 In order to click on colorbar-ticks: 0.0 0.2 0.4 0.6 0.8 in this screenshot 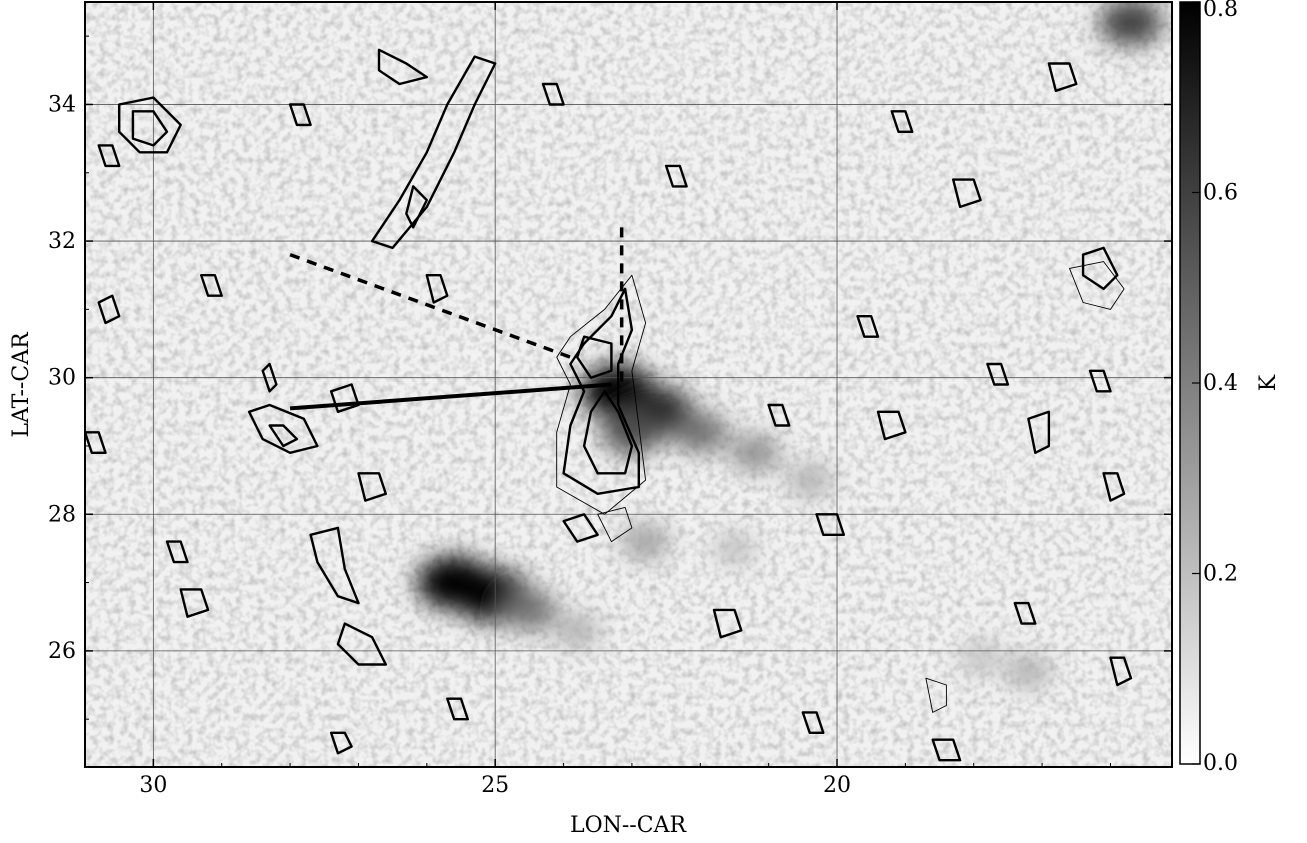, I will do `click(1215, 388)`.